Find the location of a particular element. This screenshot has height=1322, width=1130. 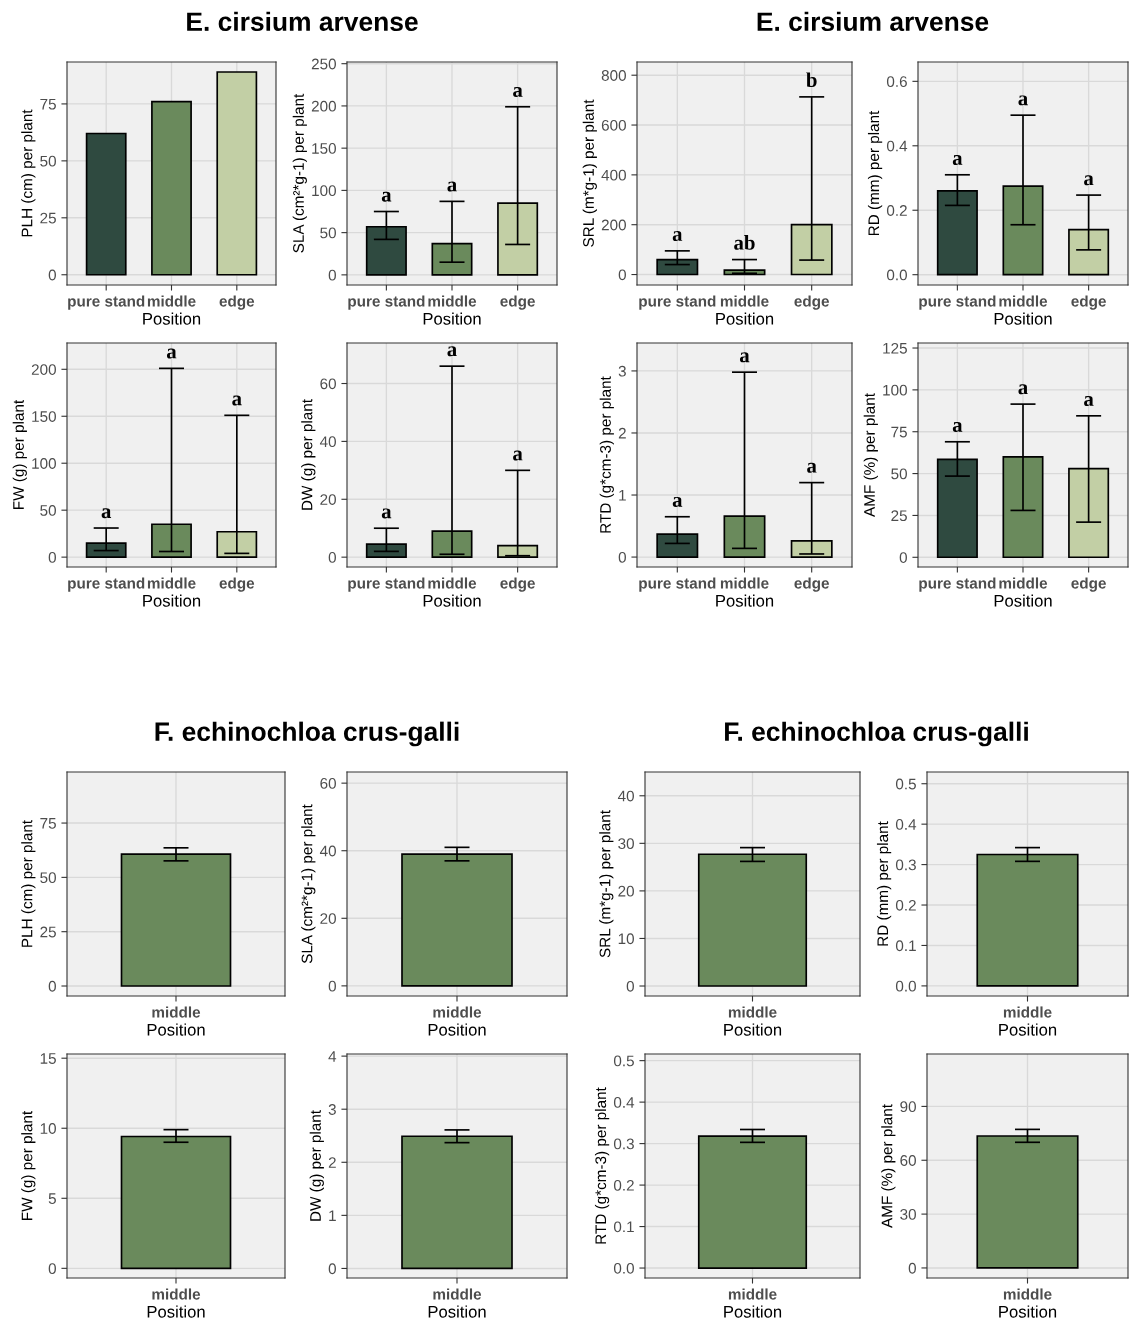

y-tick-label: 25 is located at coordinates (48, 218).